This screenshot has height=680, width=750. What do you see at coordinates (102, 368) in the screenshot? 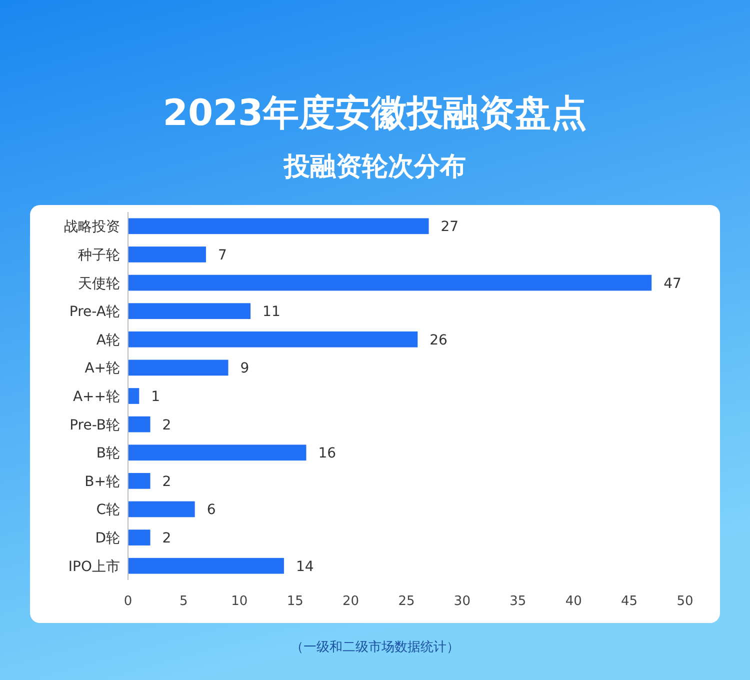
I see `y-tick-label: A+轮` at bounding box center [102, 368].